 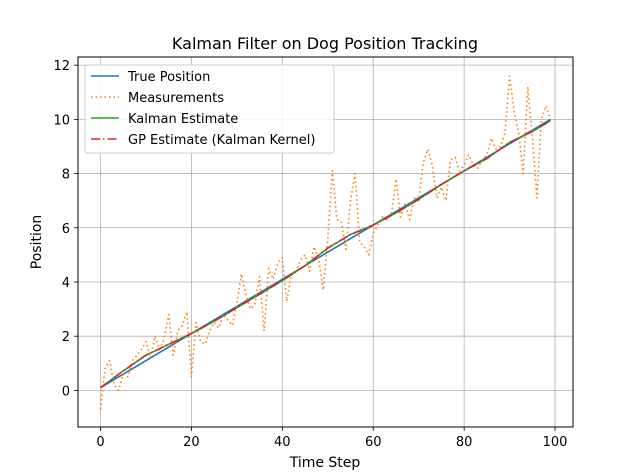 I want to click on y-tick-label: 12, so click(x=61, y=66).